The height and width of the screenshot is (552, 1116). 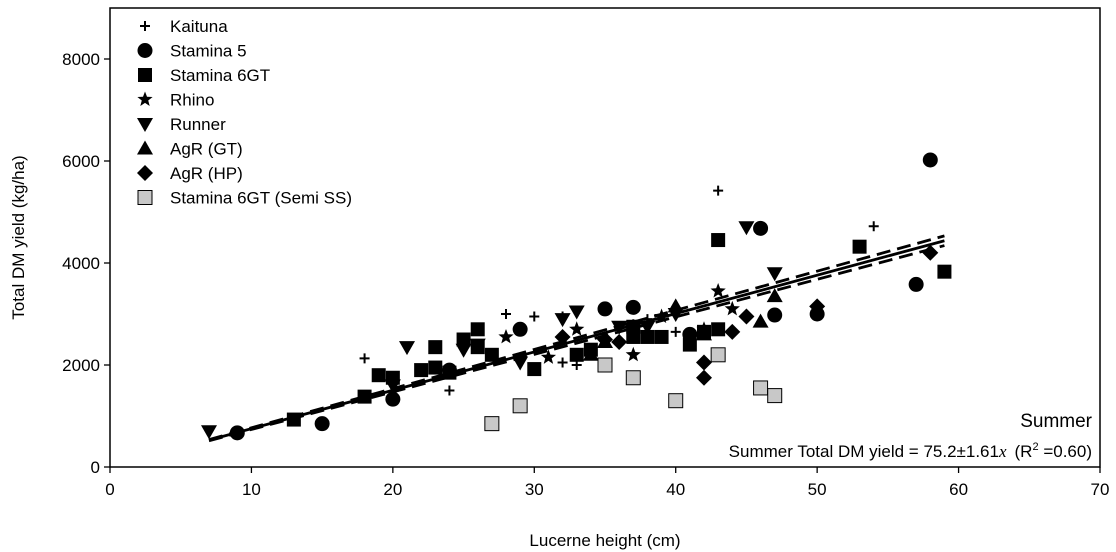 I want to click on y-tick-label: 6000, so click(x=81, y=161).